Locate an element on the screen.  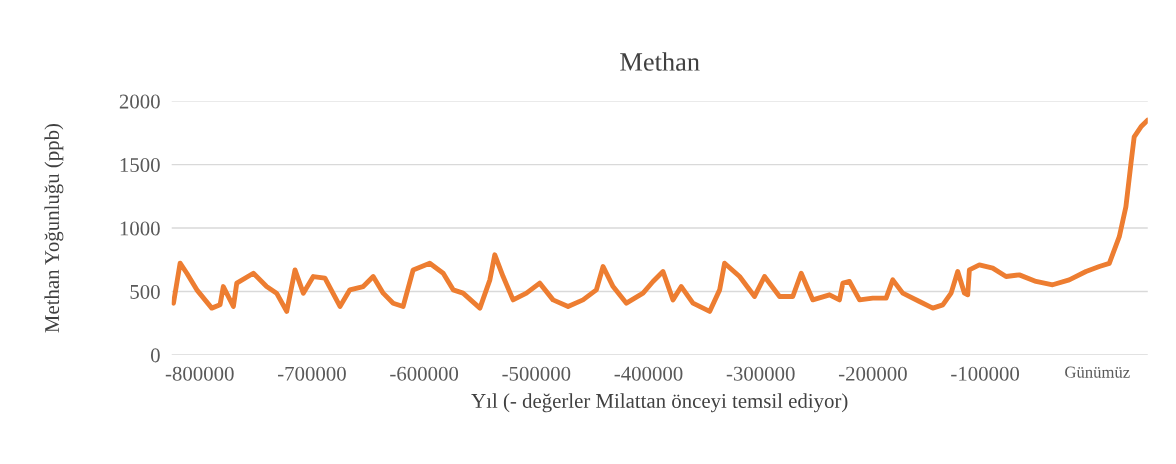
x-tick-label: -700000 is located at coordinates (311, 373).